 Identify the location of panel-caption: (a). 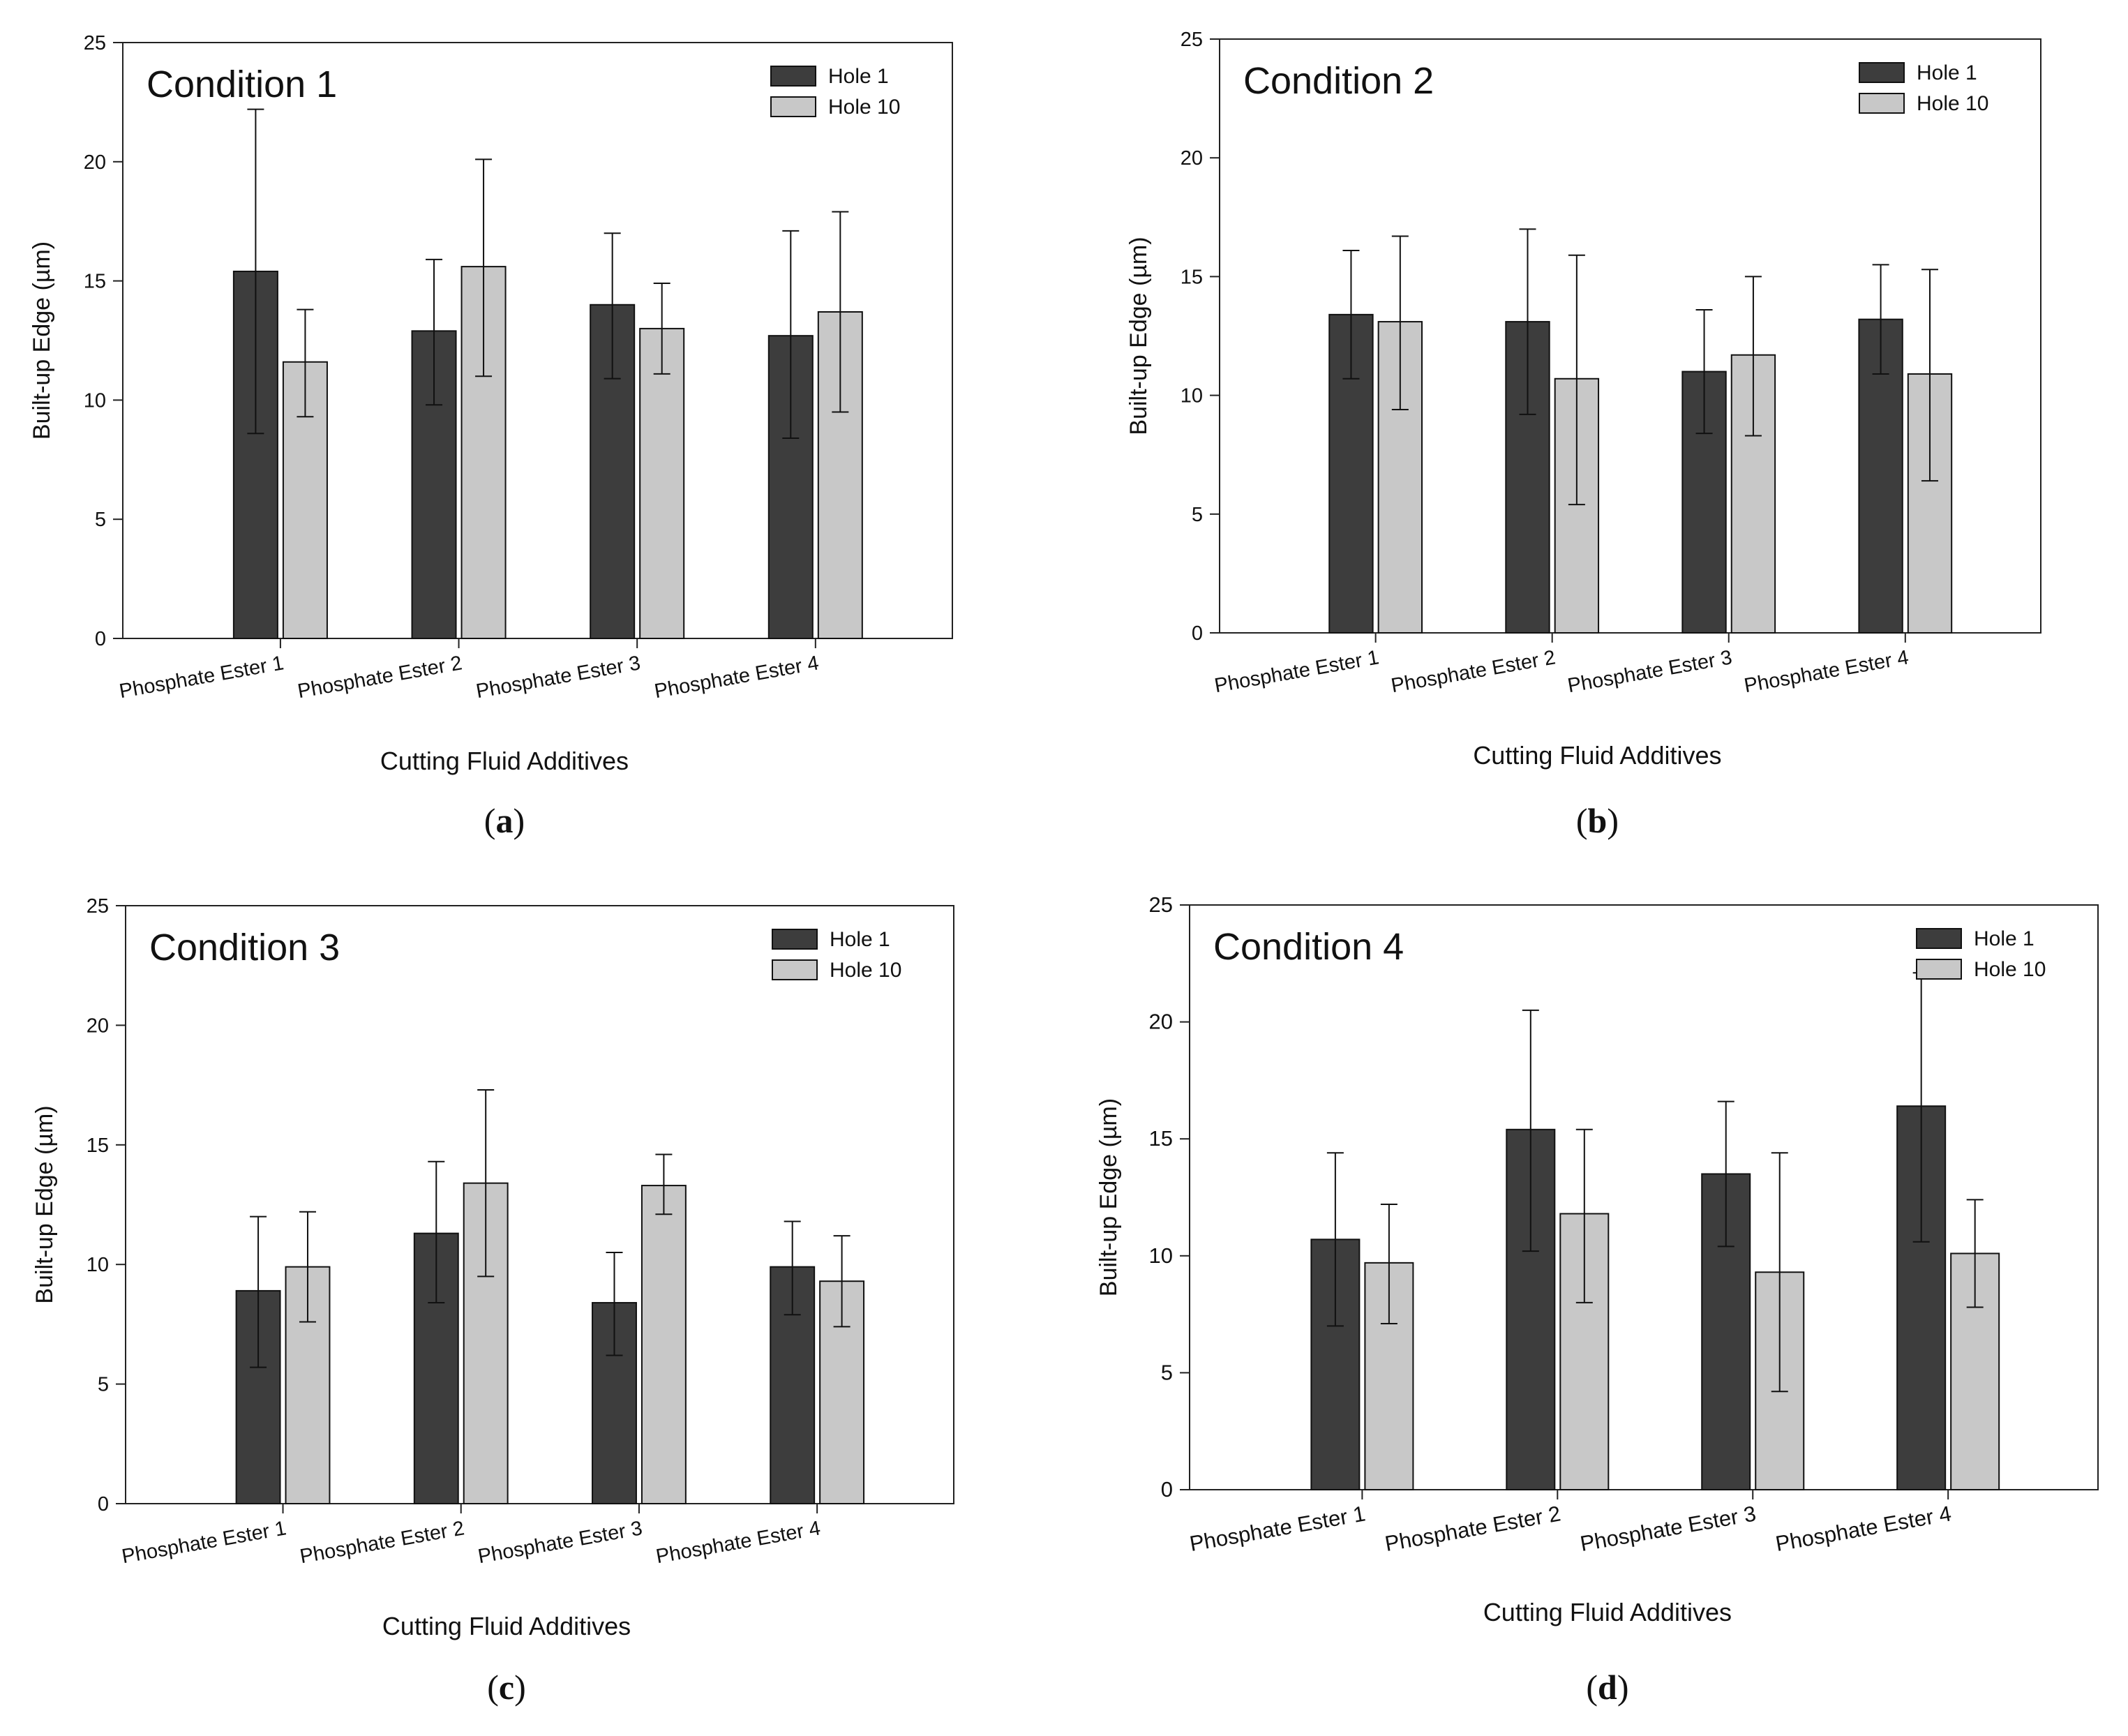
(504, 820).